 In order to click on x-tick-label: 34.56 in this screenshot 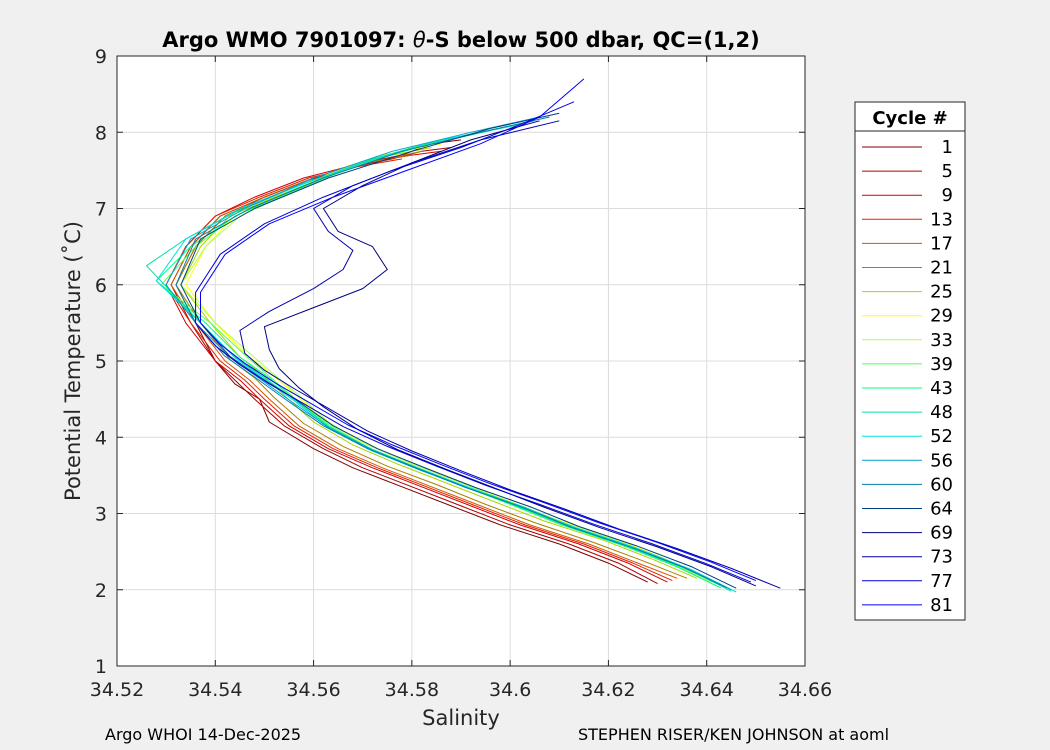, I will do `click(313, 690)`.